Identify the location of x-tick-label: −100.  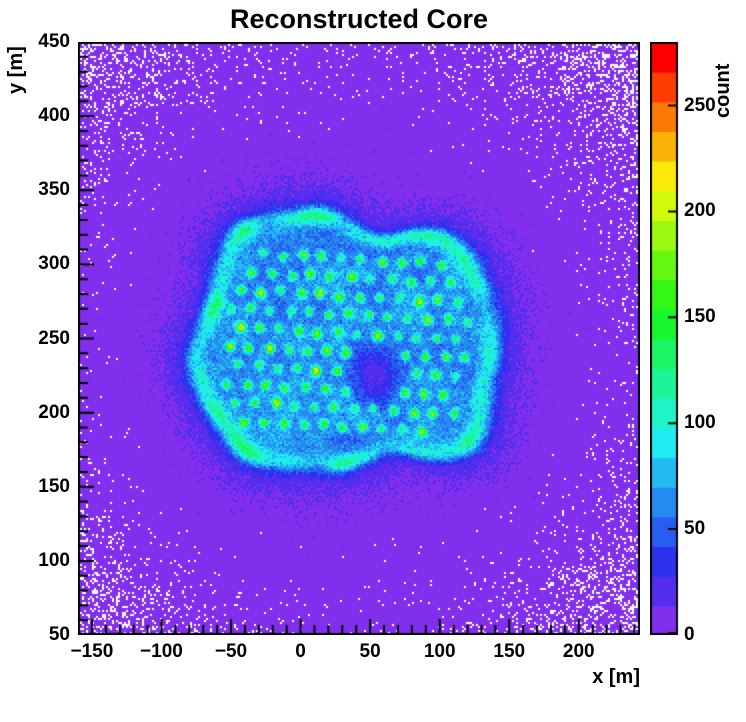
(161, 651).